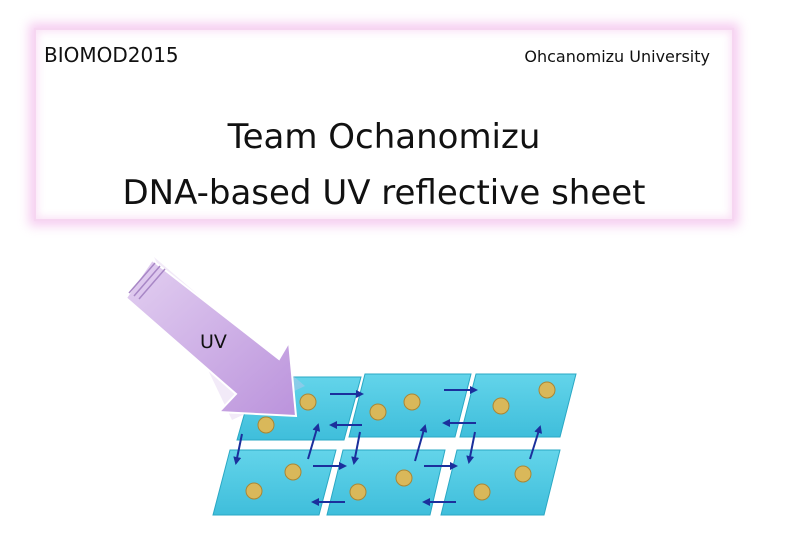  Describe the element at coordinates (617, 56) in the screenshot. I see `university-label: Ohcanomizu University` at that location.